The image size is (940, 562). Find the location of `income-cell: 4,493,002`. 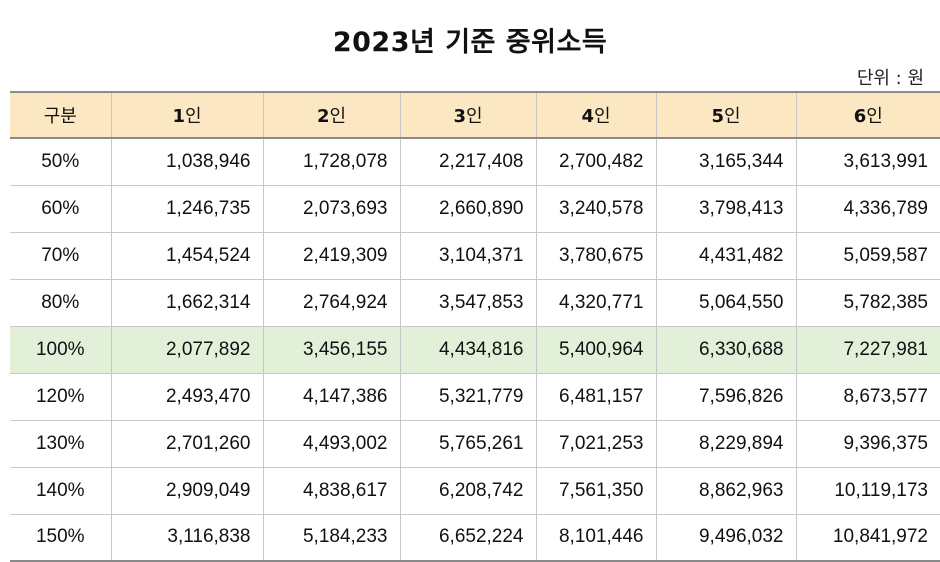

income-cell: 4,493,002 is located at coordinates (331, 443).